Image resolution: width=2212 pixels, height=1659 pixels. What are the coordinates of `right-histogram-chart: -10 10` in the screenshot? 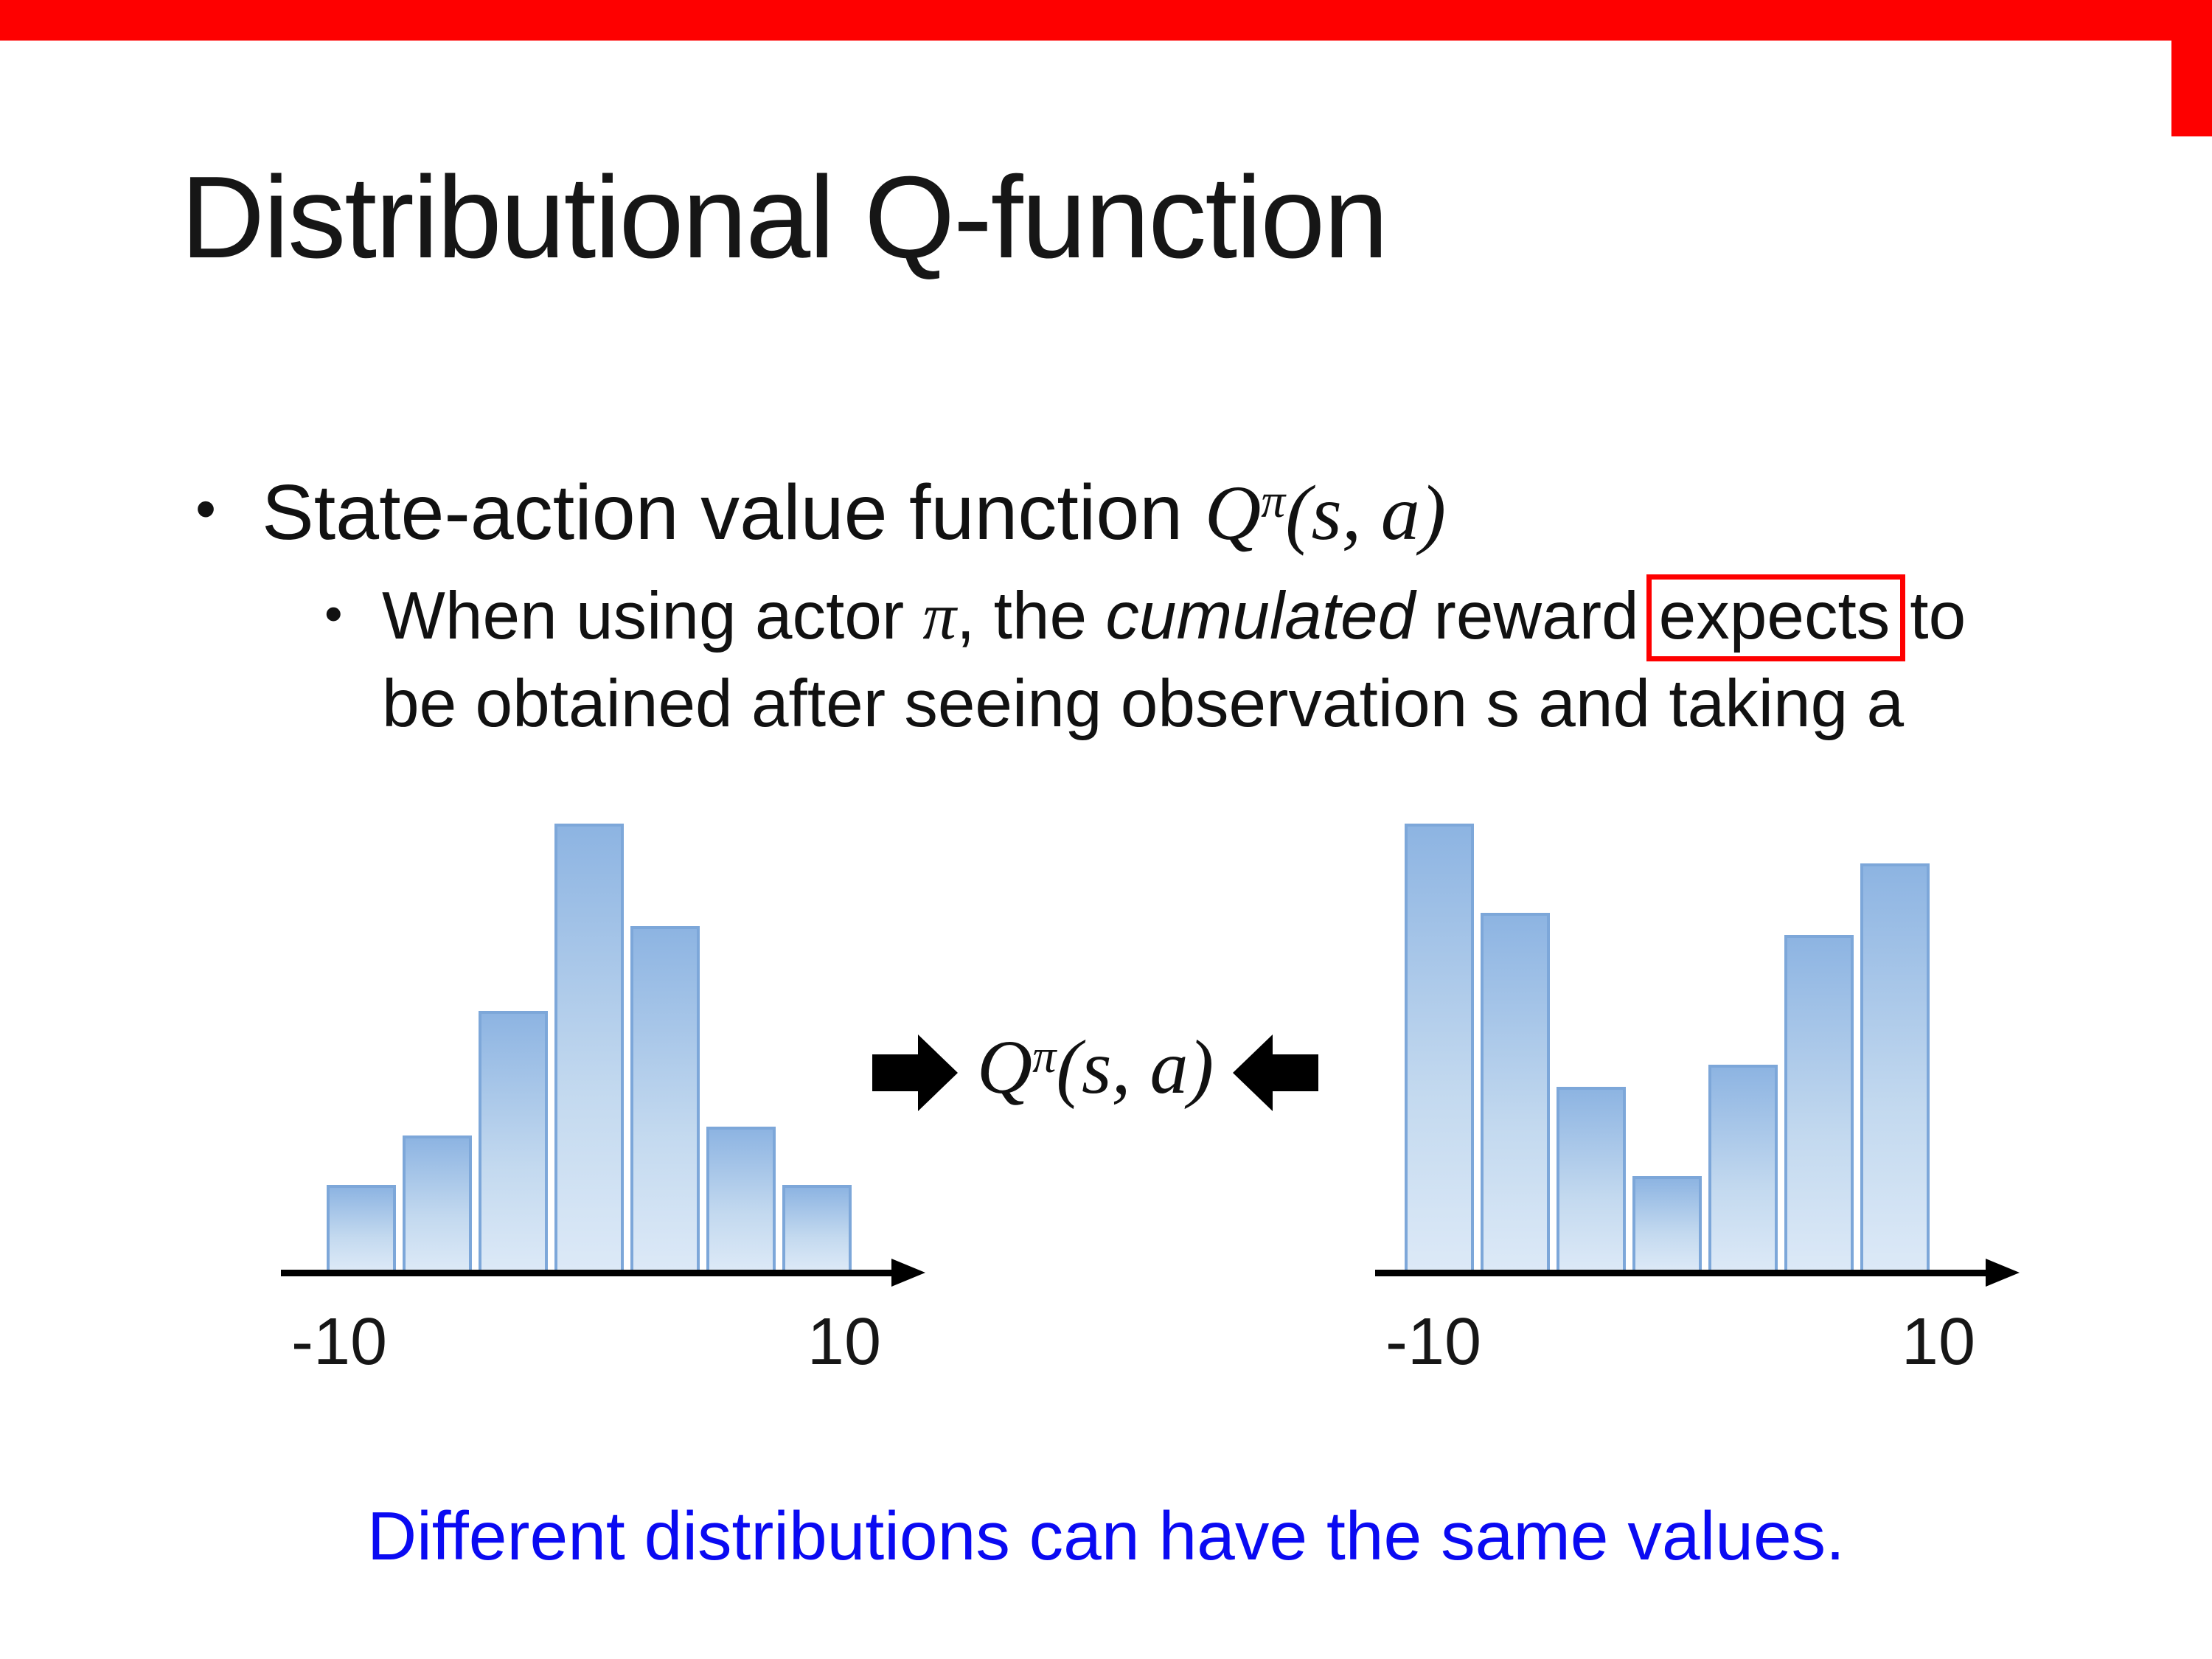 It's located at (1707, 1098).